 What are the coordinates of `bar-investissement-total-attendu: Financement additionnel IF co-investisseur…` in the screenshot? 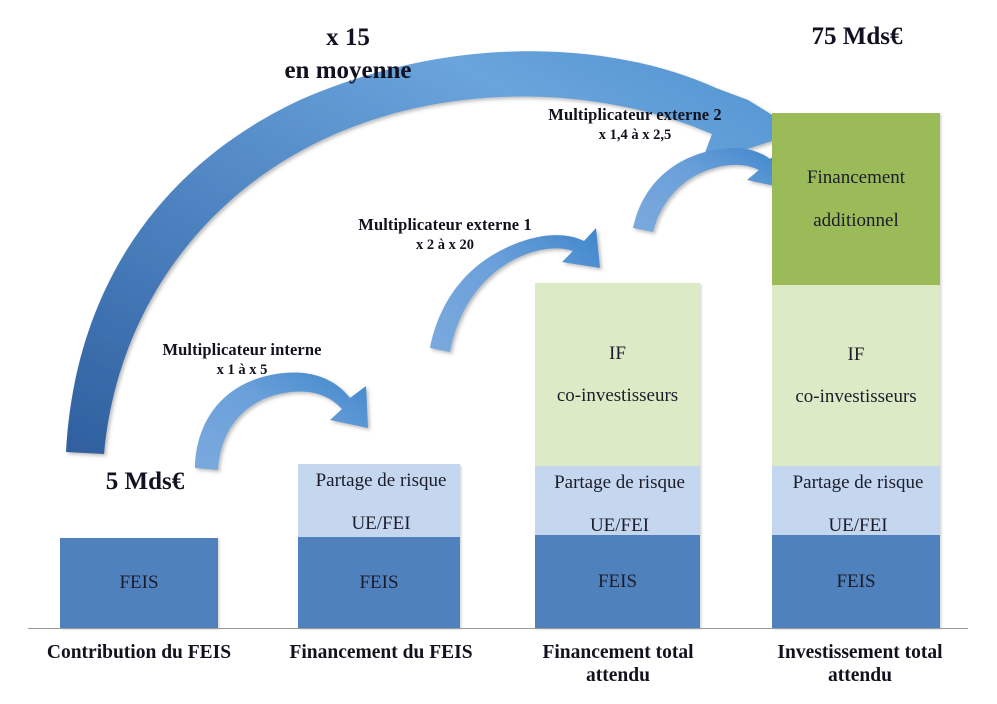 It's located at (856, 370).